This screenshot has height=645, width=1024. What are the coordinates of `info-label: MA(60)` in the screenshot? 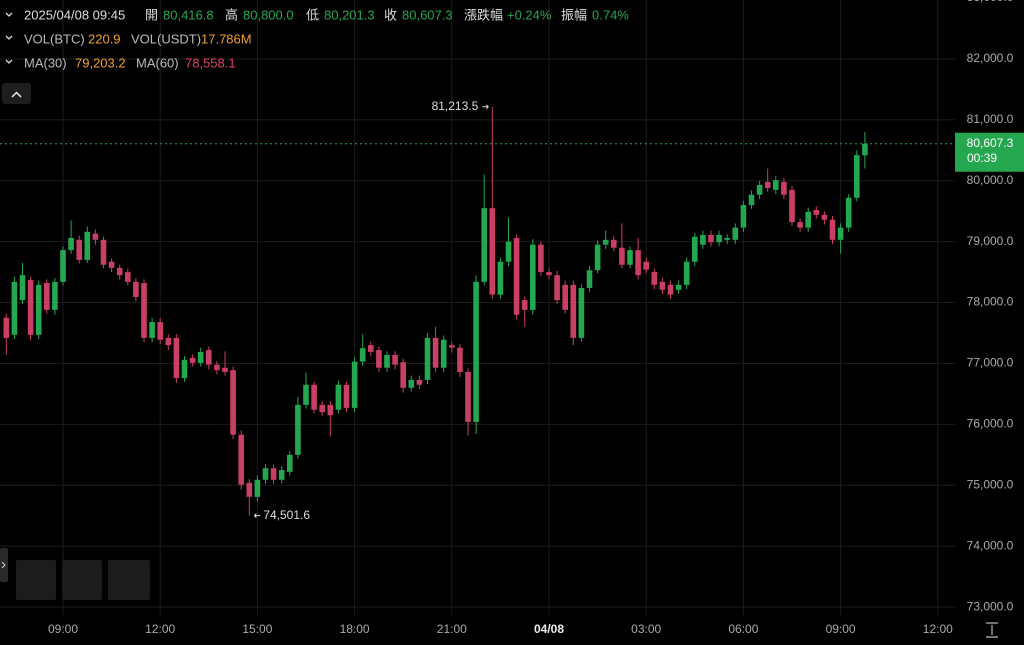 It's located at (157, 62).